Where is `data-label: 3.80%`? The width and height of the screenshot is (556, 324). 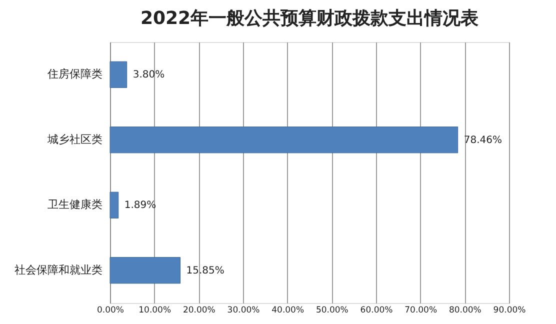 data-label: 3.80% is located at coordinates (148, 75).